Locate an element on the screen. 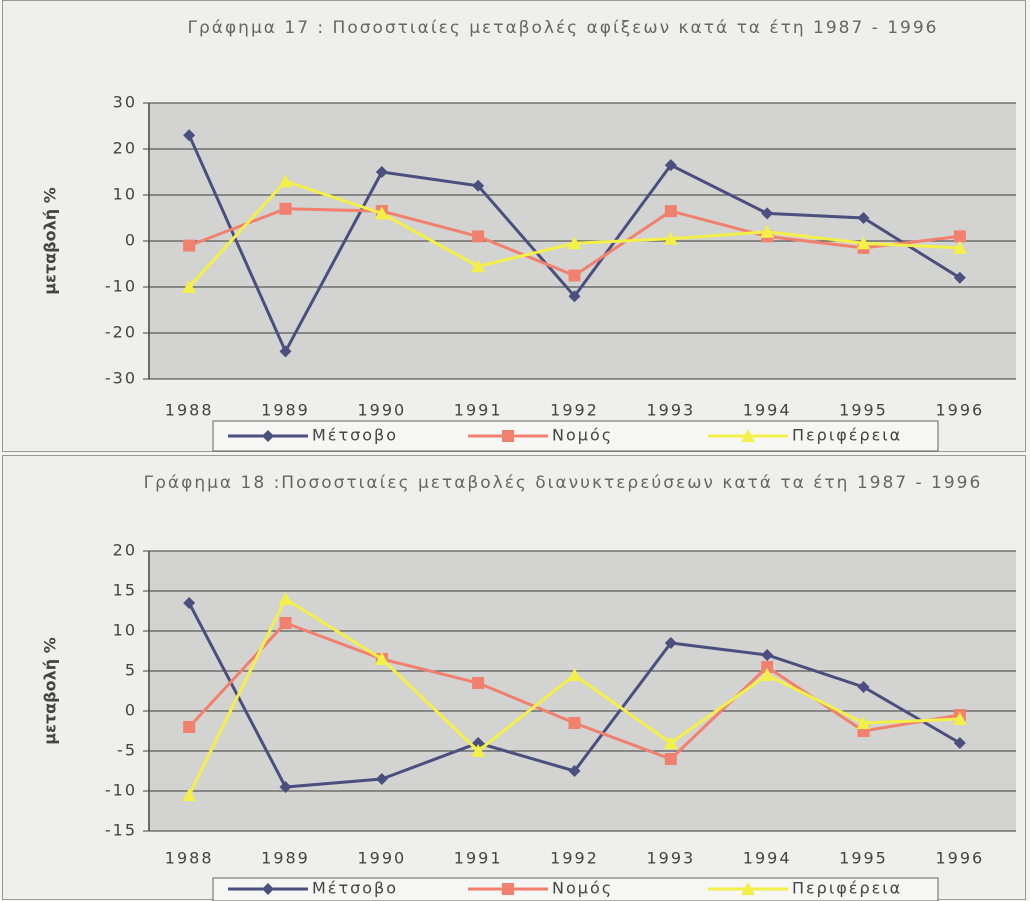  y-axis-label: μεταβολή % is located at coordinates (50, 240).